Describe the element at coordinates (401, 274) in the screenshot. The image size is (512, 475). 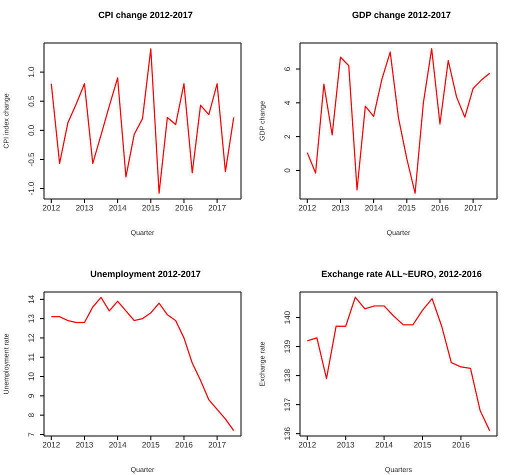
I see `chart-title: Exchange rate ALL~EURO, 2012-2016` at that location.